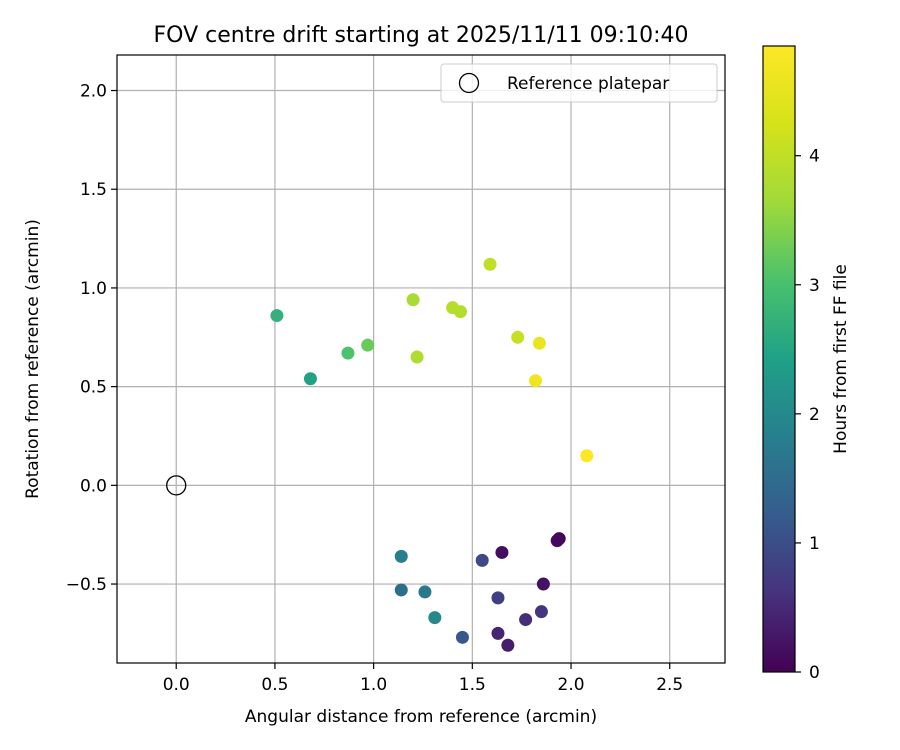 The height and width of the screenshot is (750, 900). I want to click on legend-entry-reference: Reference platepar, so click(588, 84).